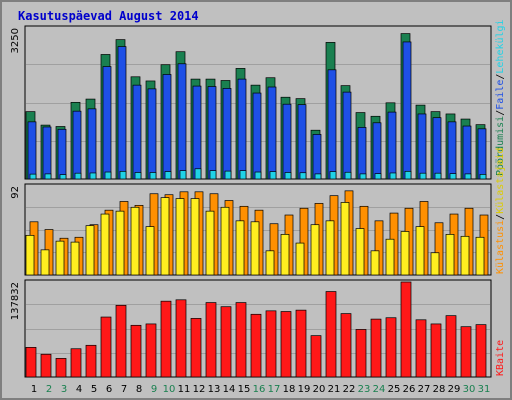  I want to click on legend-middle: Külastusi/Külastajaid, so click(500, 211).